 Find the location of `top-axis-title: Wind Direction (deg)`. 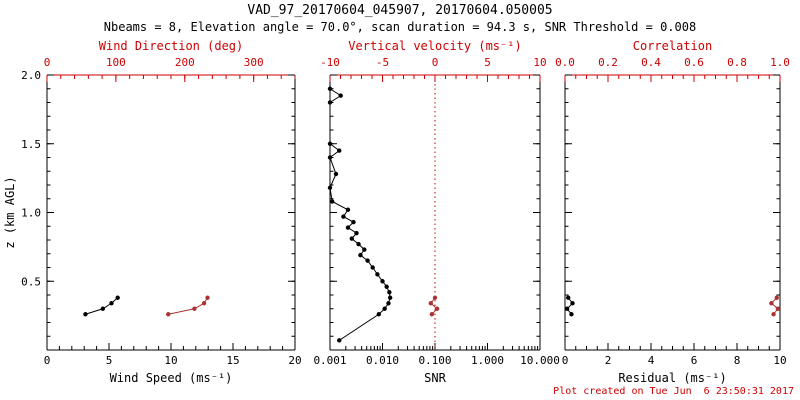

top-axis-title: Wind Direction (deg) is located at coordinates (171, 46).